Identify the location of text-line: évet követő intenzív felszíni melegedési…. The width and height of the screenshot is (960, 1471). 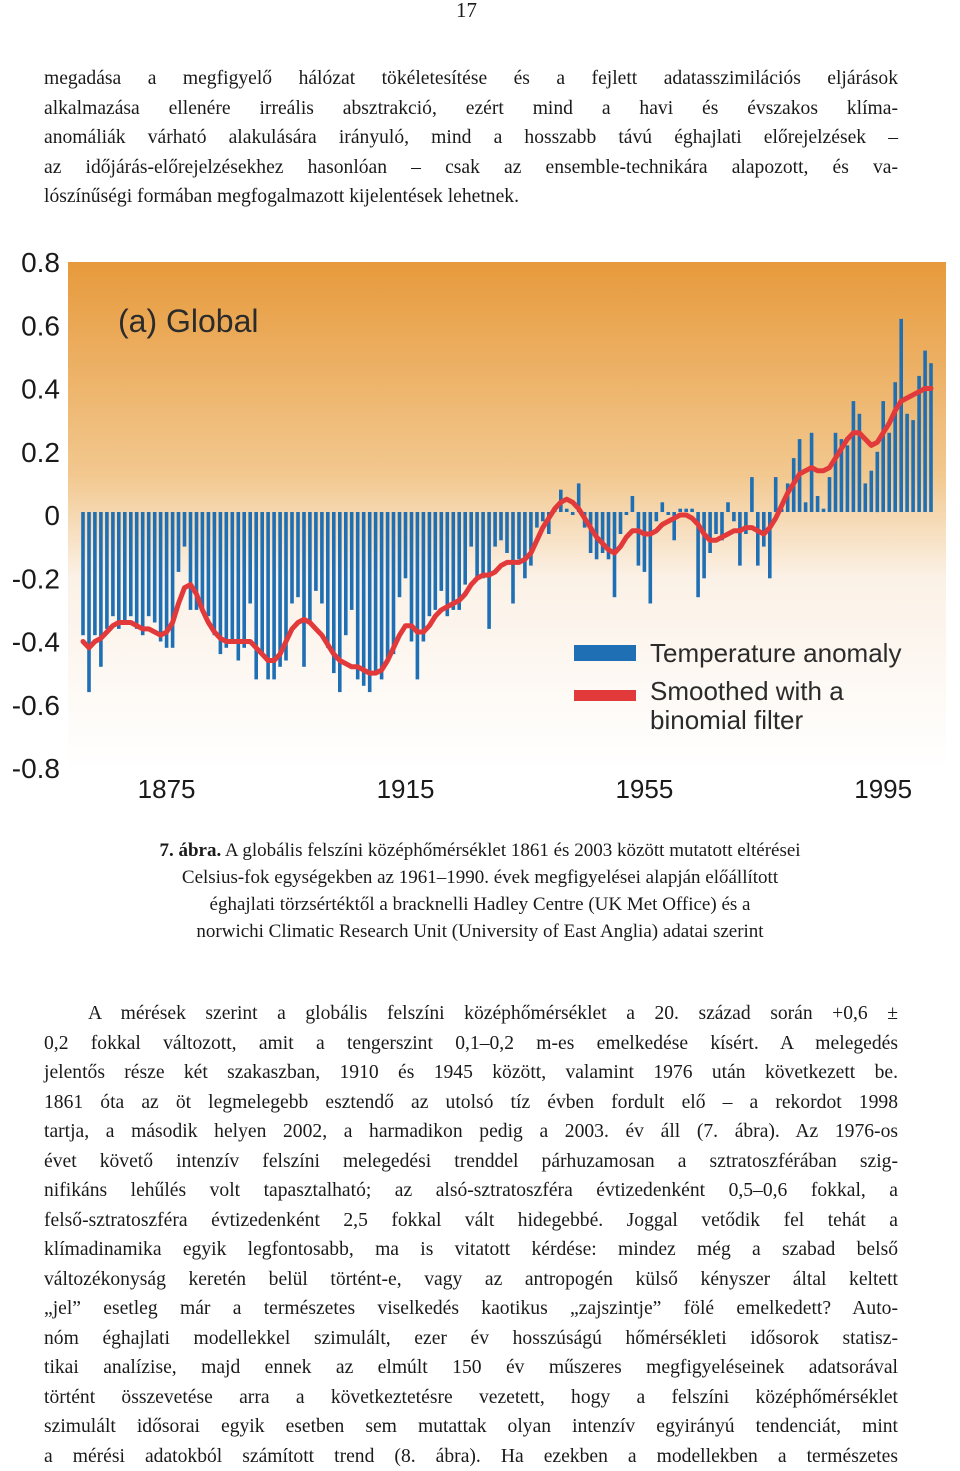
(471, 1162).